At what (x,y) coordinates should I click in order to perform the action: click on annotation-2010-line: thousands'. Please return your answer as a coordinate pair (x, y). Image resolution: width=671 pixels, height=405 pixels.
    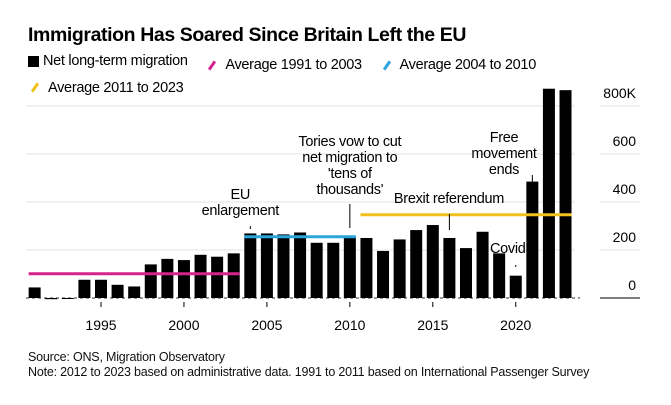
    Looking at the image, I should click on (350, 190).